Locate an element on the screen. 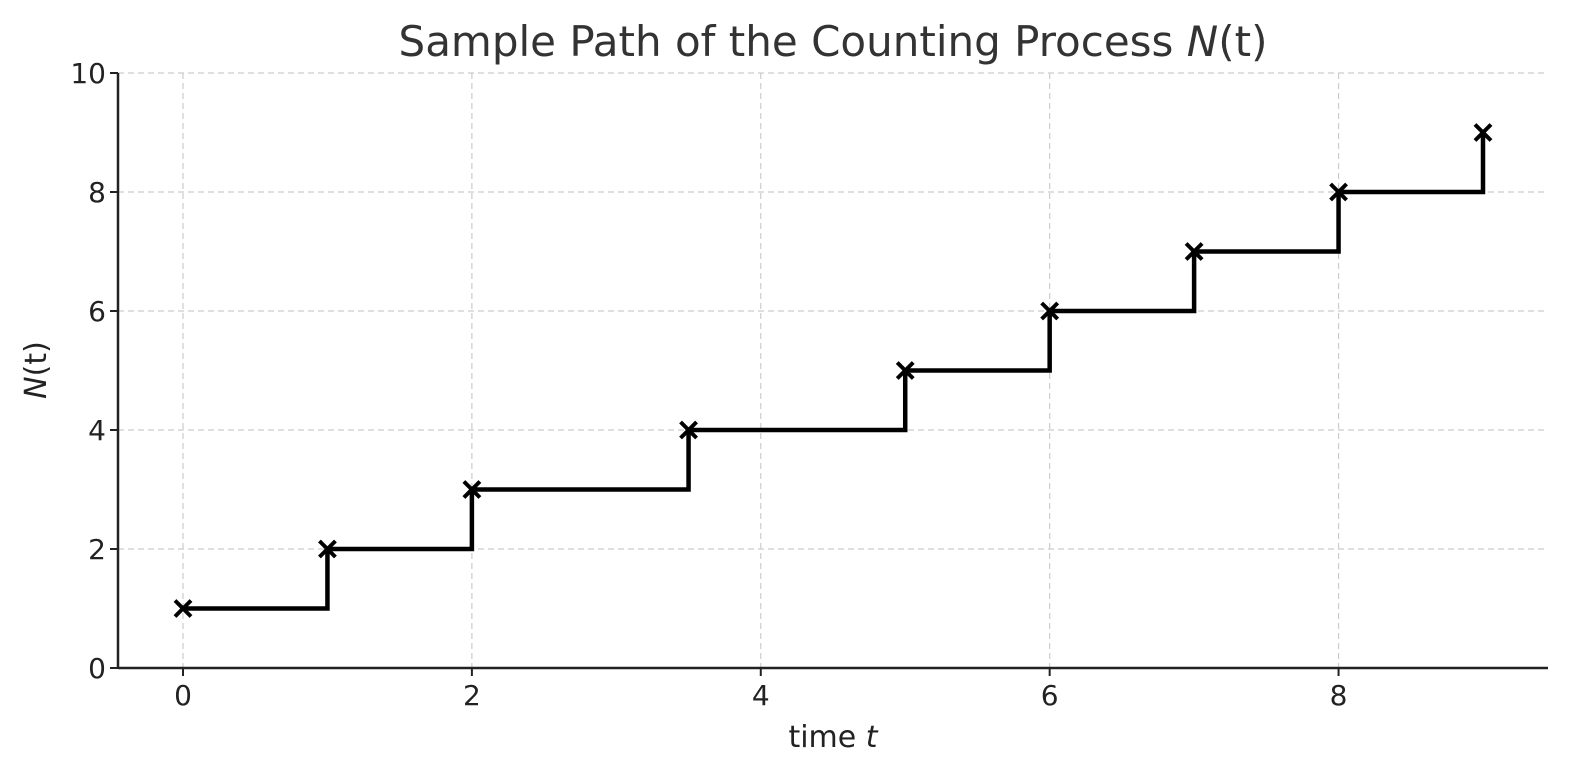 Image resolution: width=1580 pixels, height=780 pixels. y-tick-label: 10 is located at coordinates (88, 73).